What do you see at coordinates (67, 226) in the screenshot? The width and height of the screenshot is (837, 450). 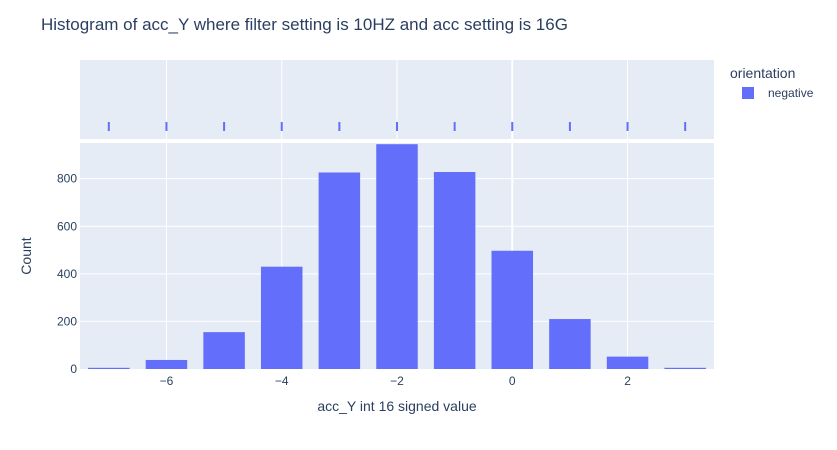 I see `y-tick-label: 600` at bounding box center [67, 226].